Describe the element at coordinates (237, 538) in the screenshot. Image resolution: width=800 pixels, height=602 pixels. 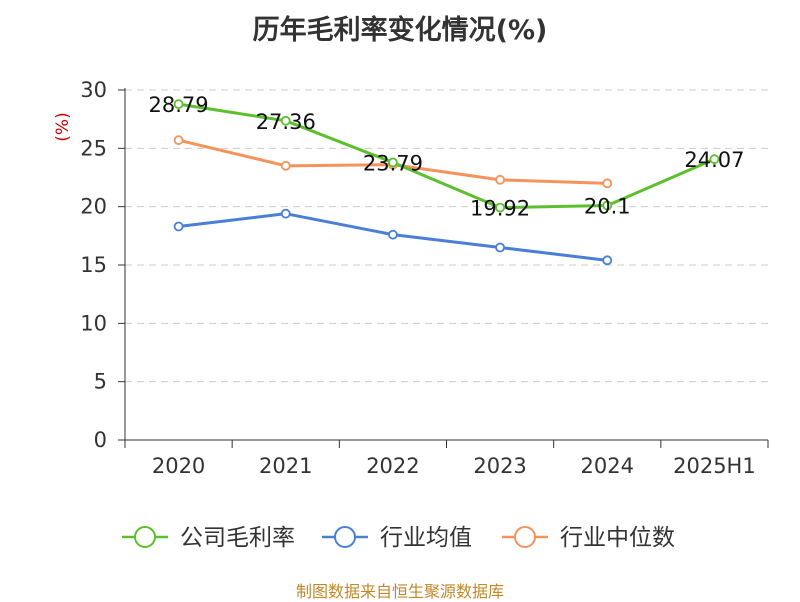
I see `legend-label: 公司毛利率` at that location.